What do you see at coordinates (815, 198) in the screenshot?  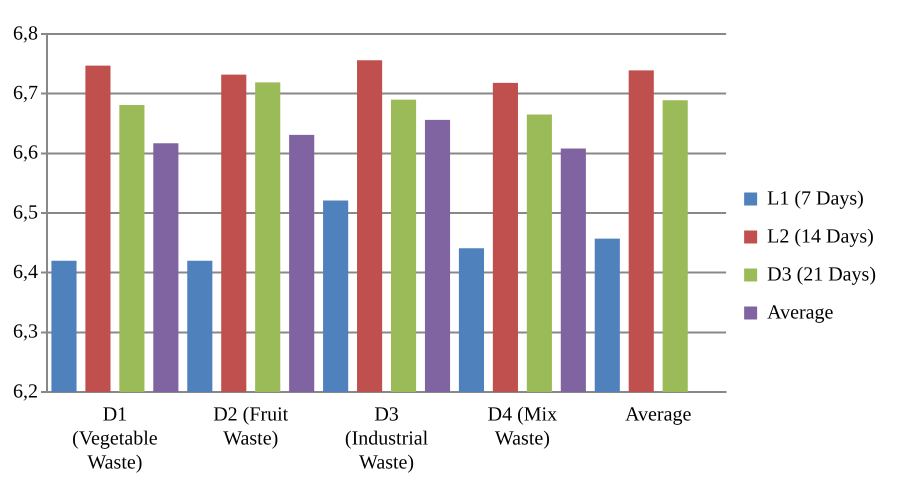 I see `legend-label: L1 (7 Days)` at bounding box center [815, 198].